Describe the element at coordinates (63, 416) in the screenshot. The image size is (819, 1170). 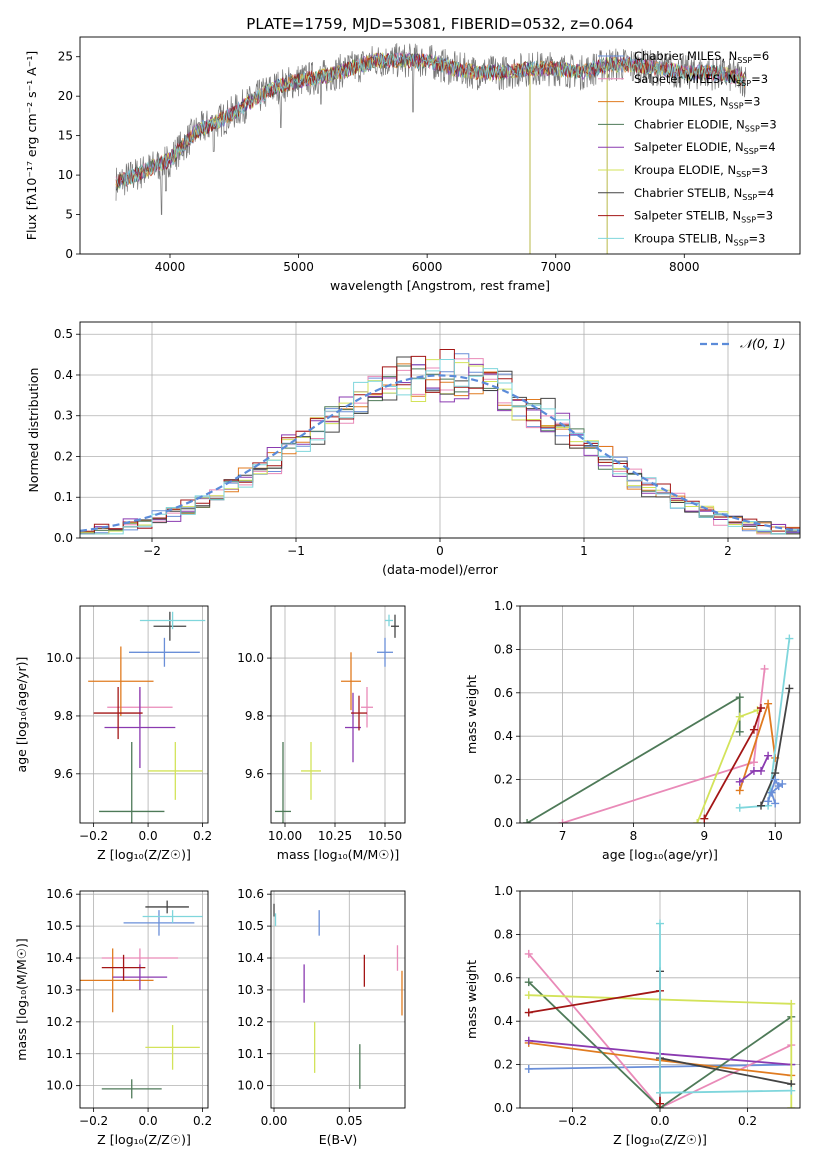
I see `y-tick-label: 0.3` at that location.